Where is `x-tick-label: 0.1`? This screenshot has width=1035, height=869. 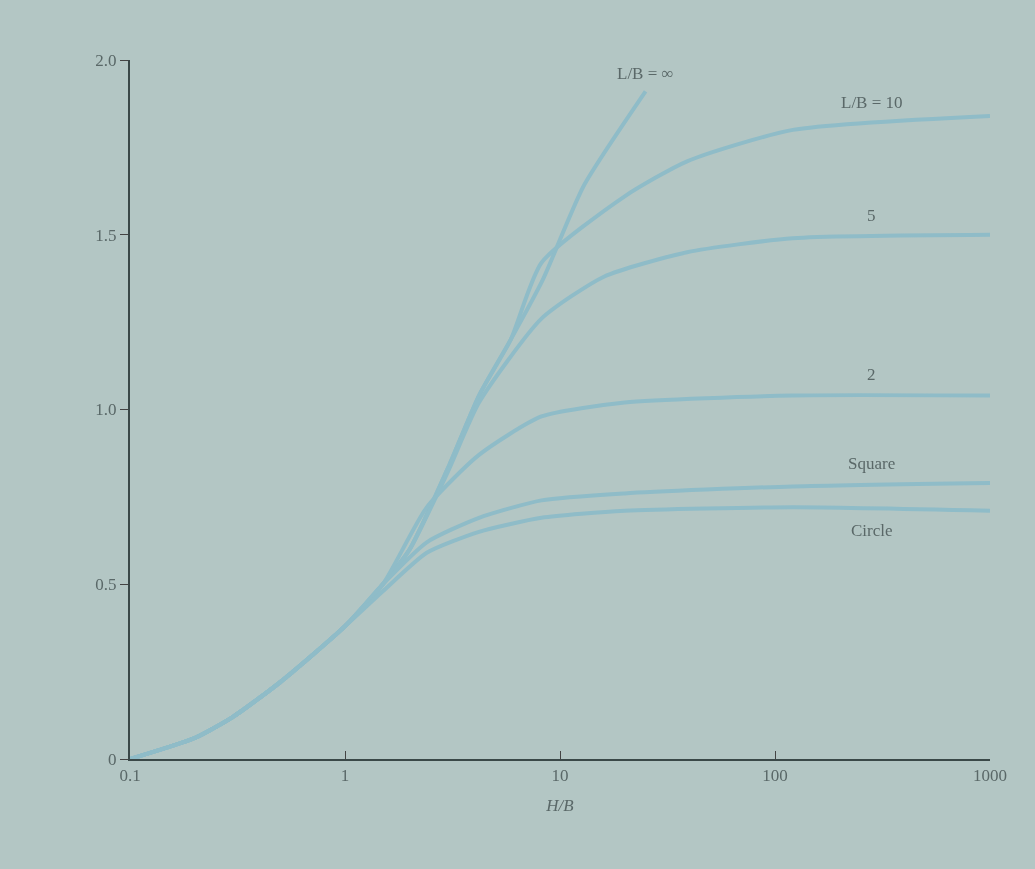
x-tick-label: 0.1 is located at coordinates (130, 776).